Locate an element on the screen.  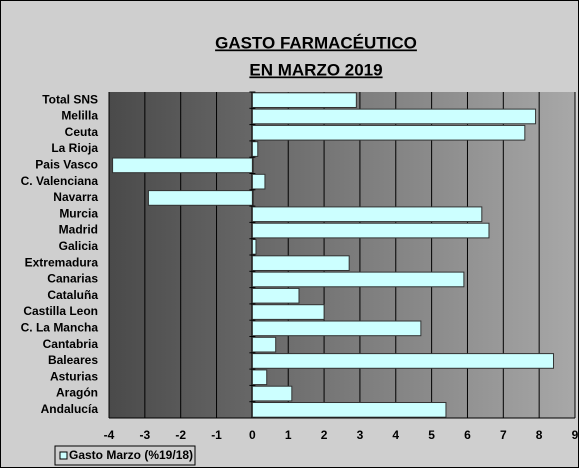
y-tick-label: Cataluña is located at coordinates (72, 295).